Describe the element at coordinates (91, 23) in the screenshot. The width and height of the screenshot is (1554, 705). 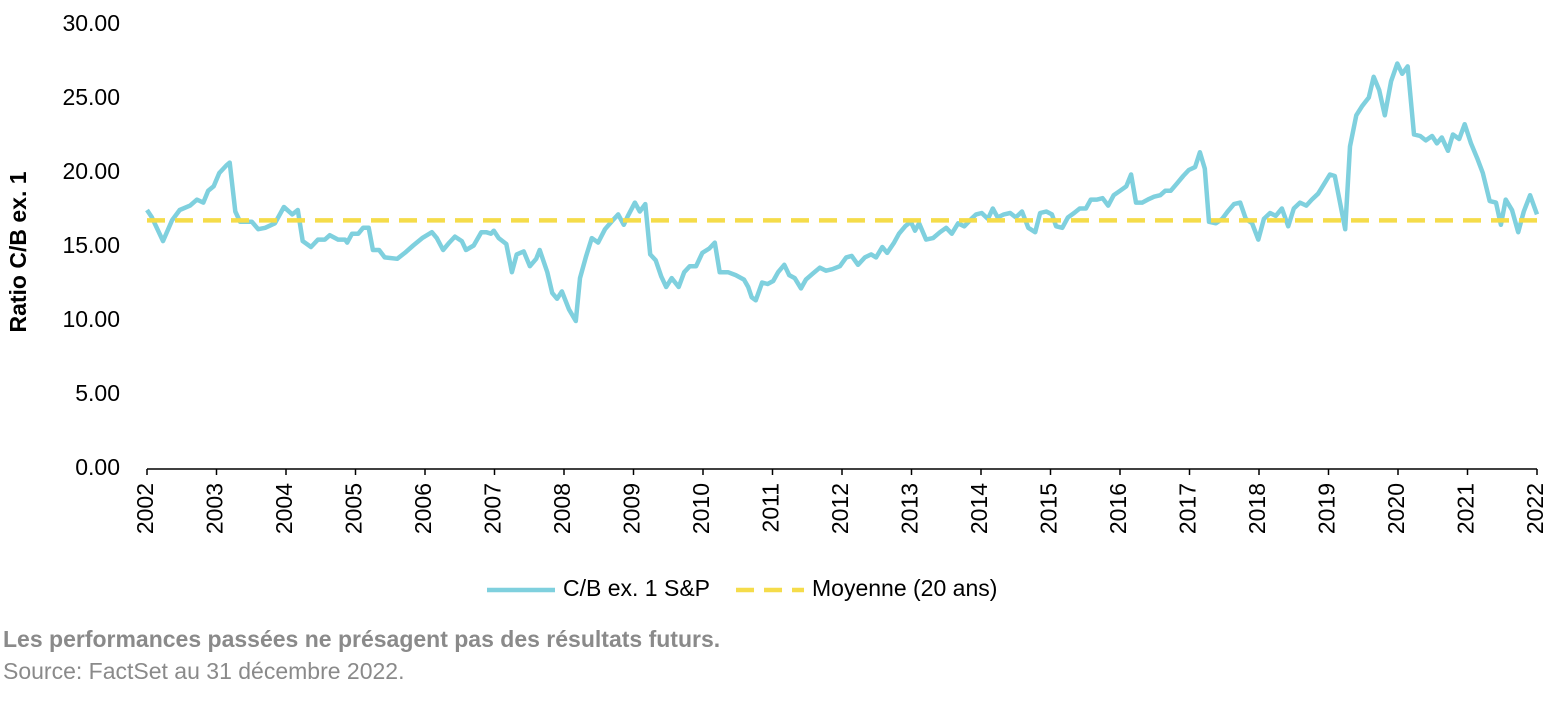
I see `y-tick-label: 30.00` at that location.